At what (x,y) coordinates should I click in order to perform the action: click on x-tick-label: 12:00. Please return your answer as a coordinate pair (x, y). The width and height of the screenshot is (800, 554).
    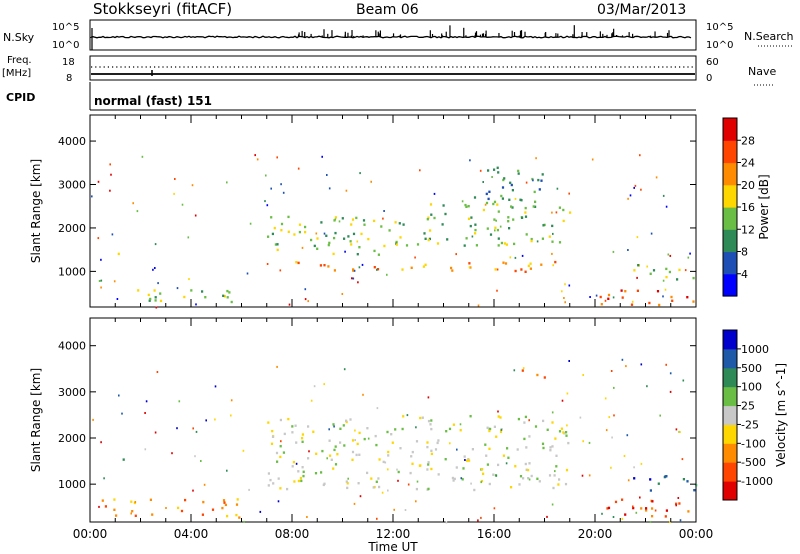
    Looking at the image, I should click on (393, 534).